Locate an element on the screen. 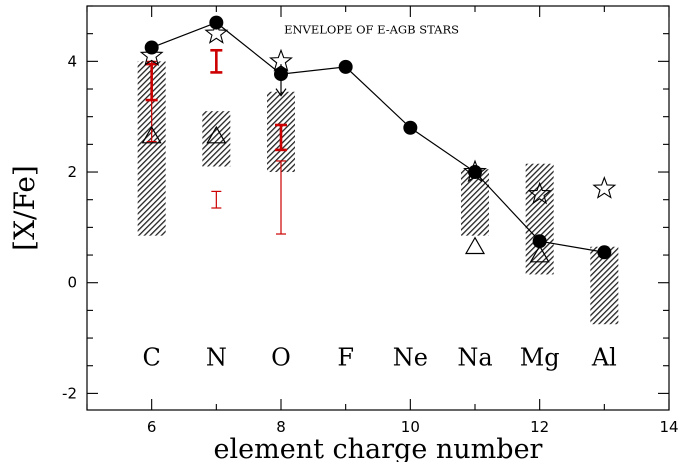  x-tick-label: 12 is located at coordinates (539, 427).